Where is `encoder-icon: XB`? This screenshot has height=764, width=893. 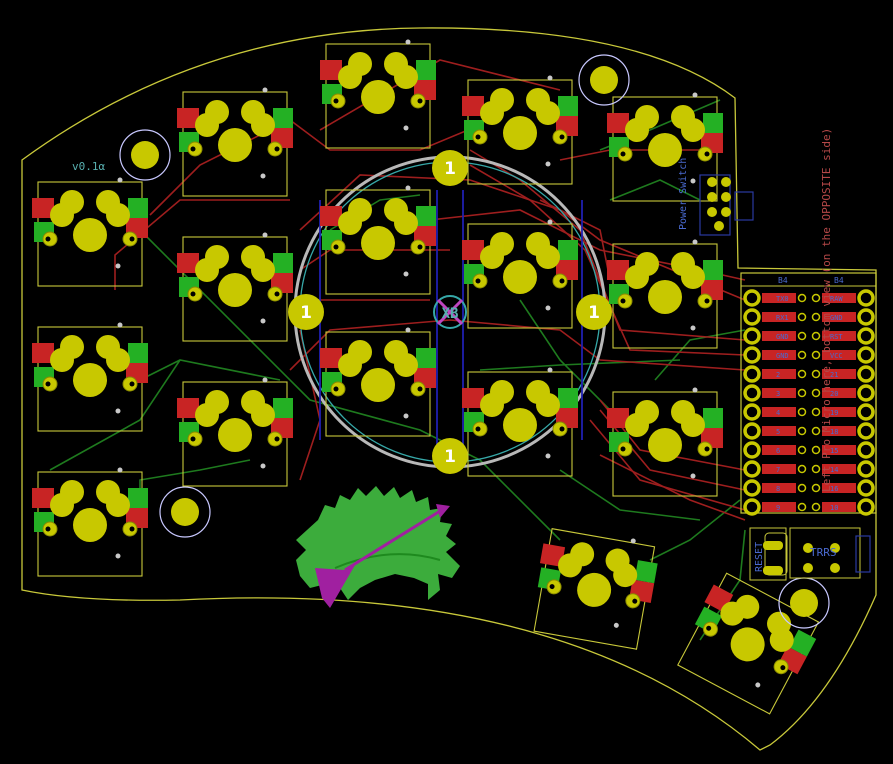 encoder-icon: XB is located at coordinates (450, 312).